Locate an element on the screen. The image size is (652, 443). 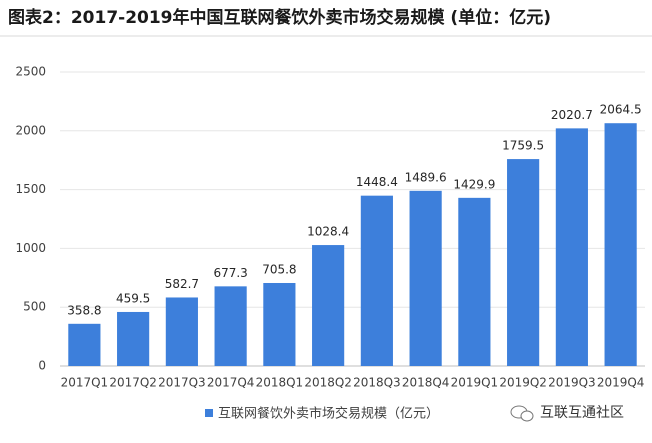
chart-title: 图表2：2017-2019年中国互联网餐饮外卖市场交易规模 (单位：亿元) is located at coordinates (279, 17).